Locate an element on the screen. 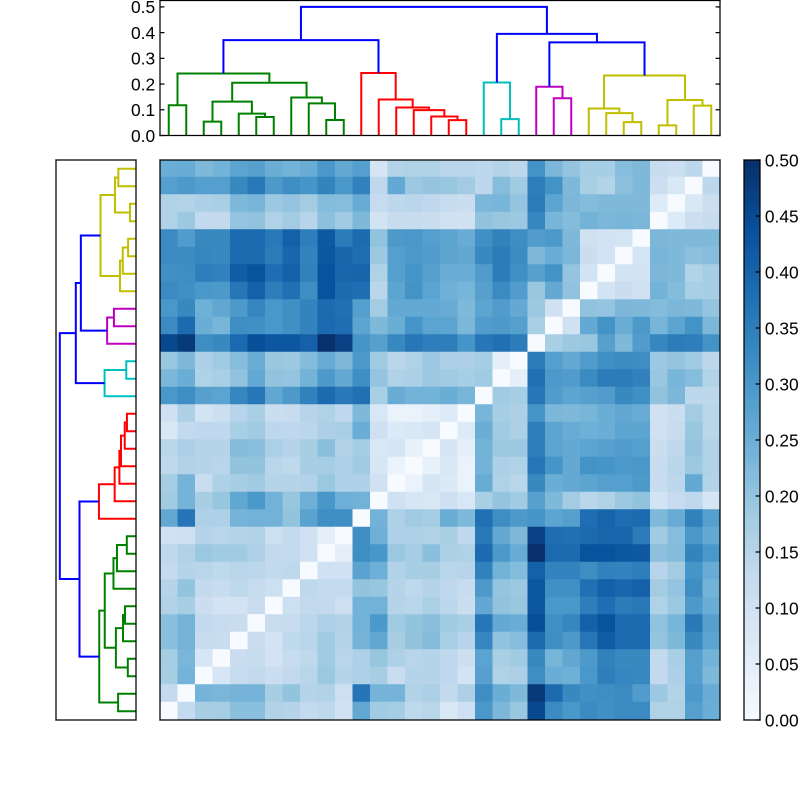  svg-text: 0.2 is located at coordinates (143, 84).